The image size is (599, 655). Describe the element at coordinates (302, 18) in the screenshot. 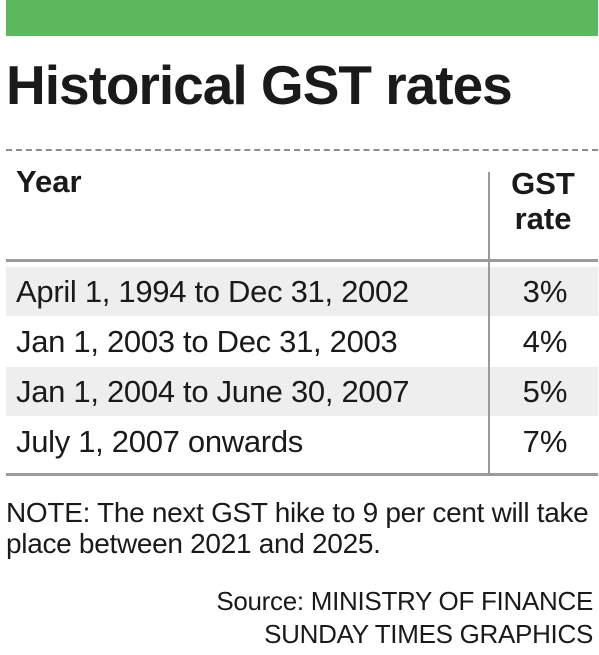

I see `accent-bar` at that location.